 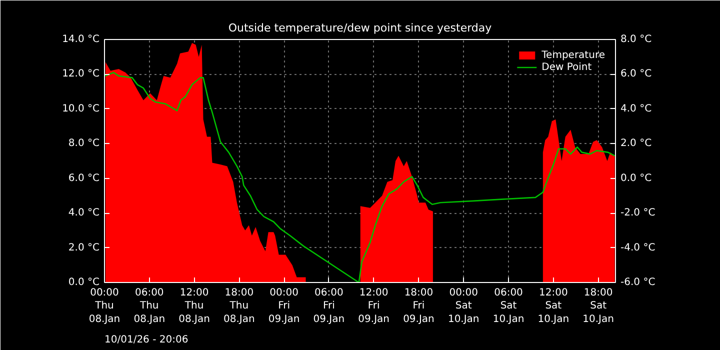 What do you see at coordinates (146, 340) in the screenshot?
I see `text: 10/01/26 - 20:06` at bounding box center [146, 340].